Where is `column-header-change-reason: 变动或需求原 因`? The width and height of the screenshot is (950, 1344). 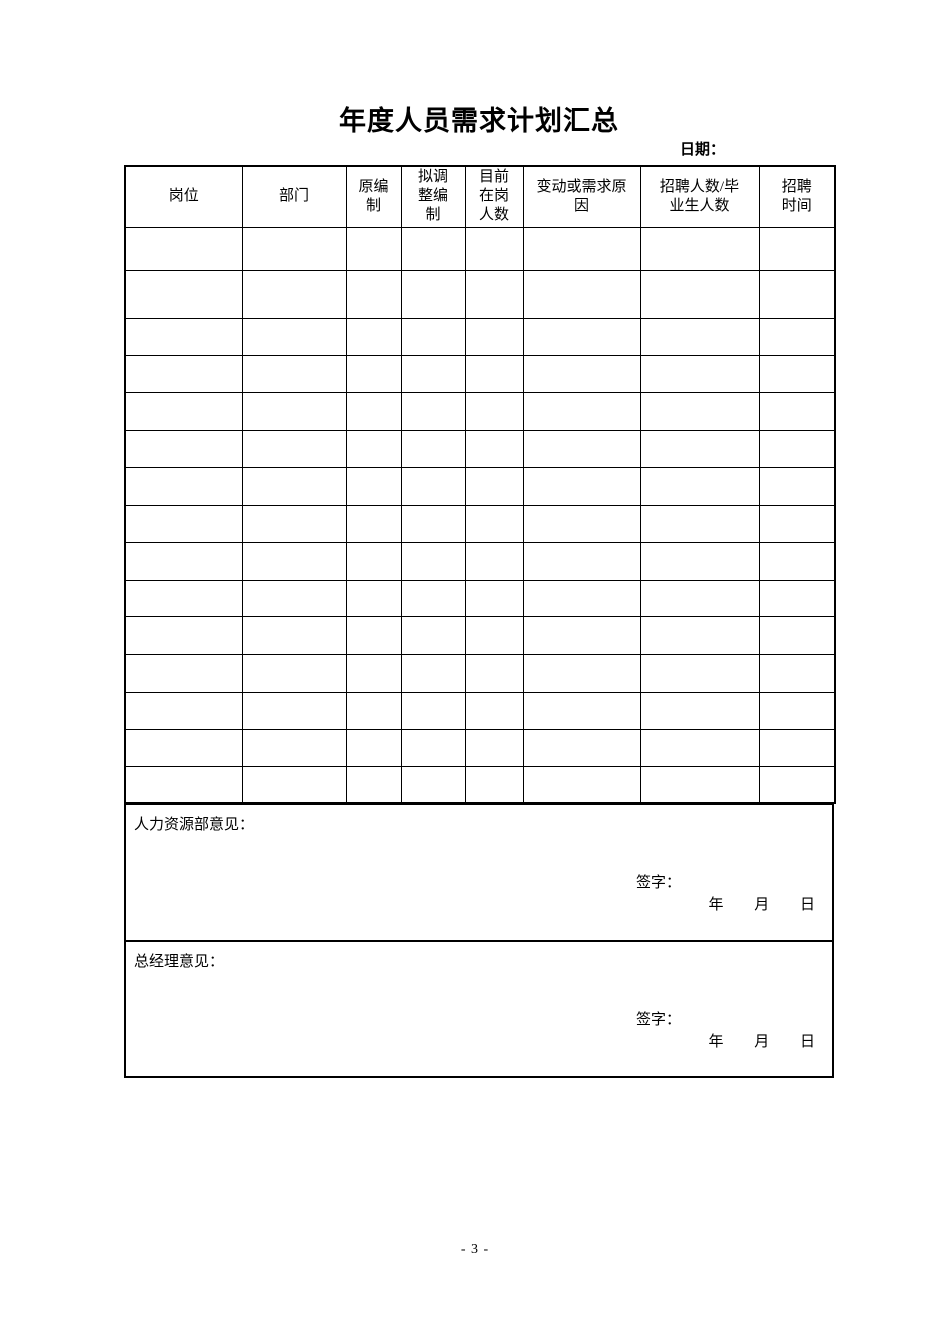 column-header-change-reason: 变动或需求原 因 is located at coordinates (581, 196).